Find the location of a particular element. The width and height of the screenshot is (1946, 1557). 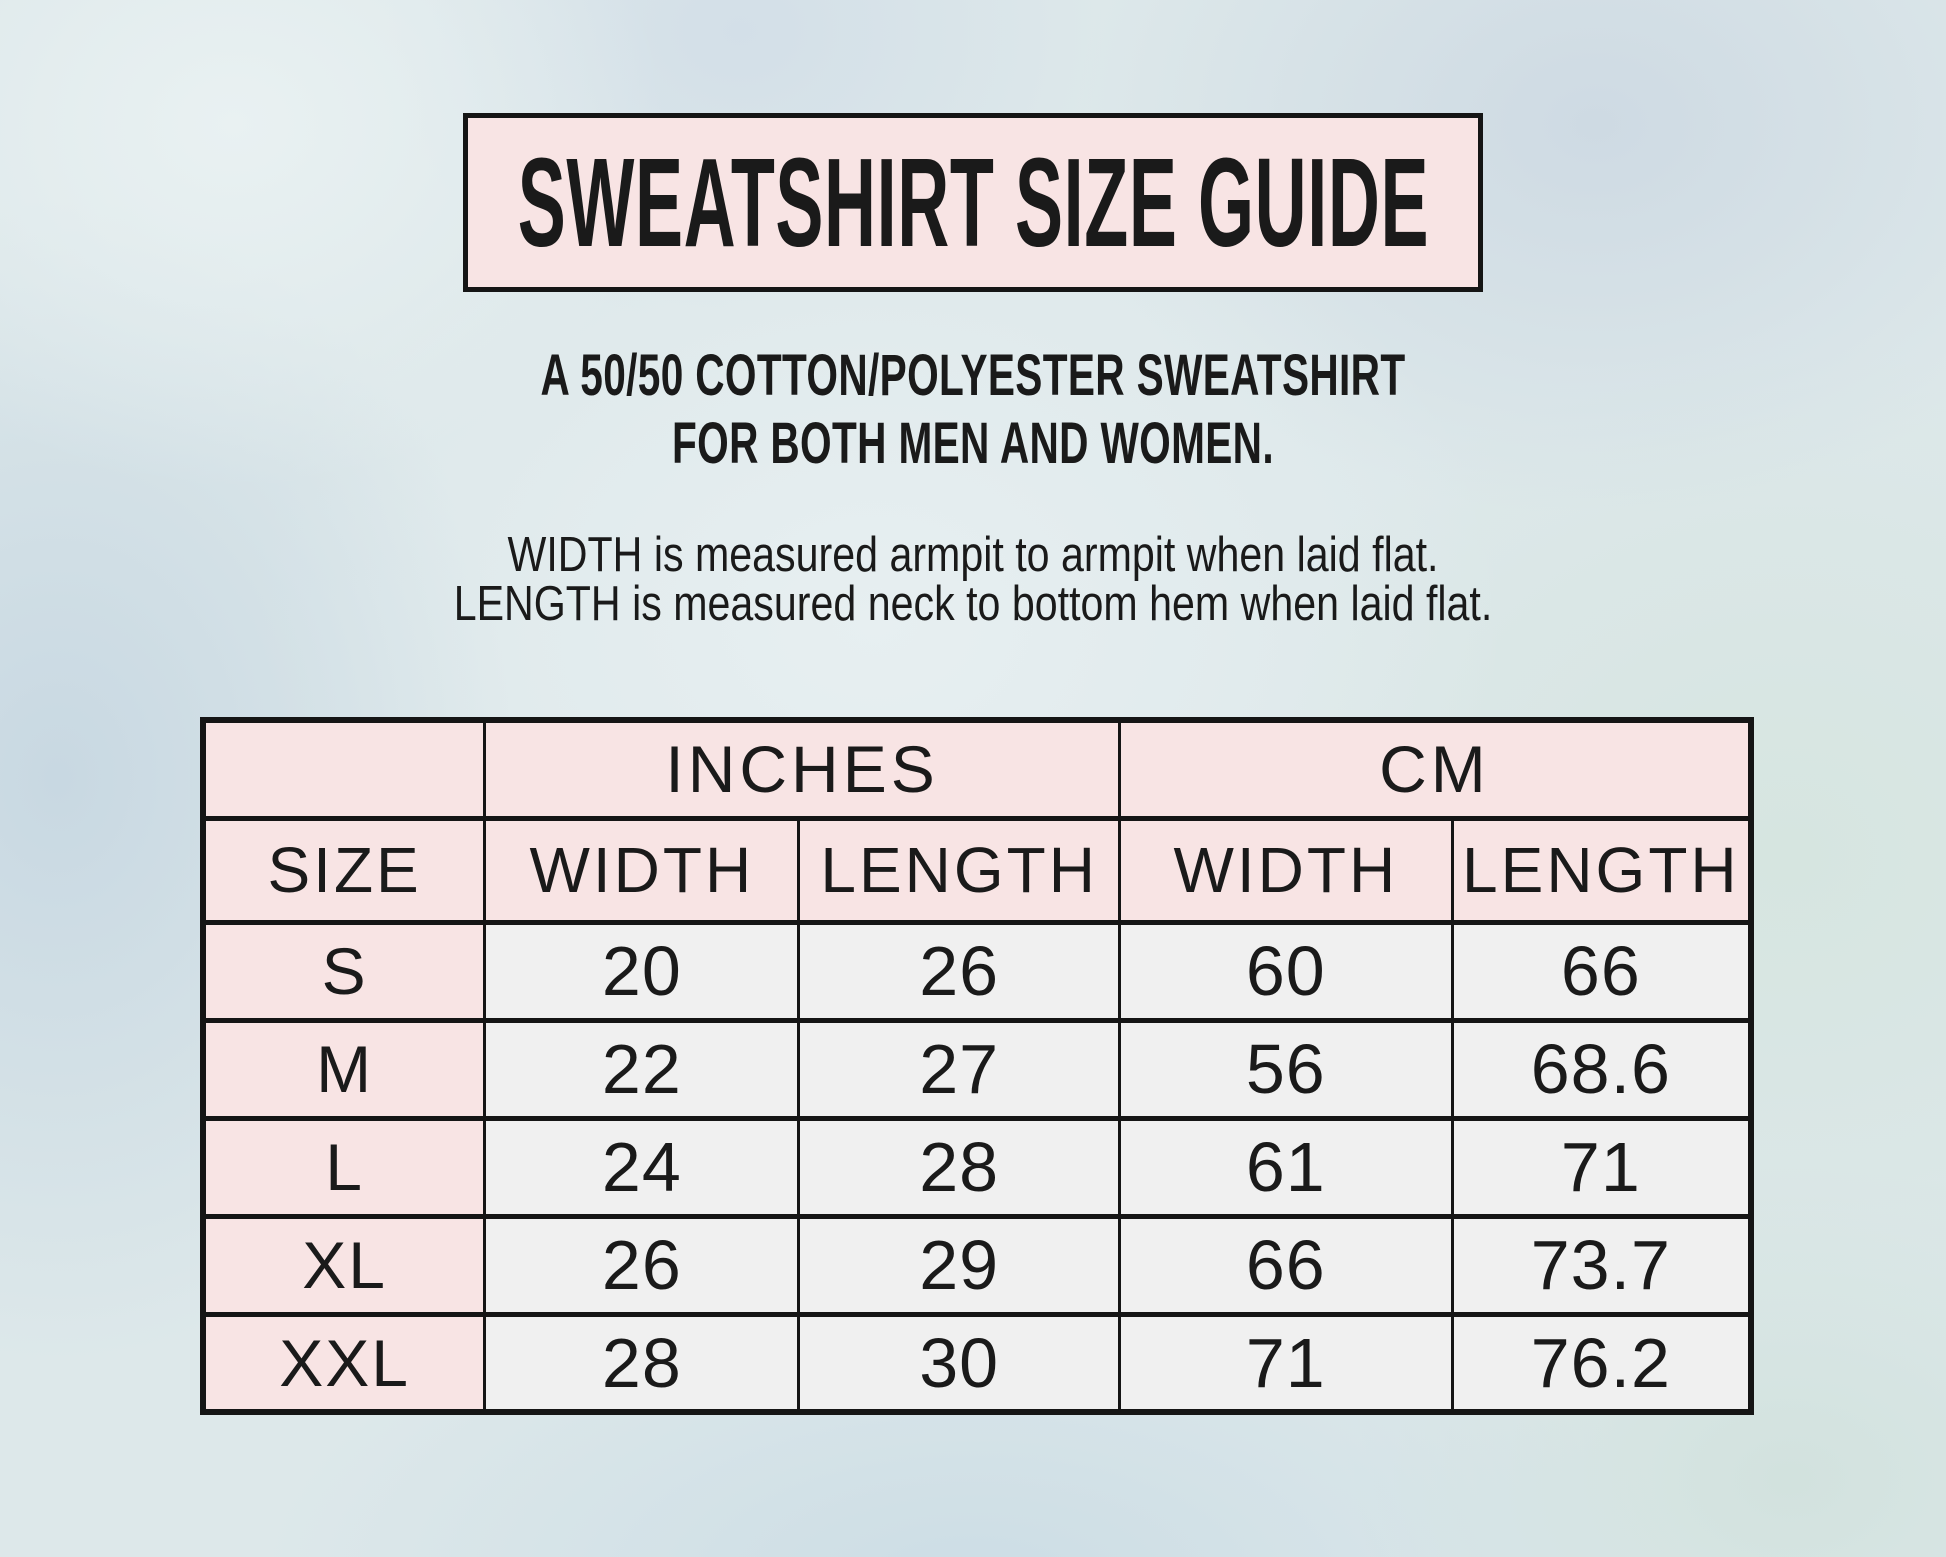

size-cell: S is located at coordinates (344, 971).